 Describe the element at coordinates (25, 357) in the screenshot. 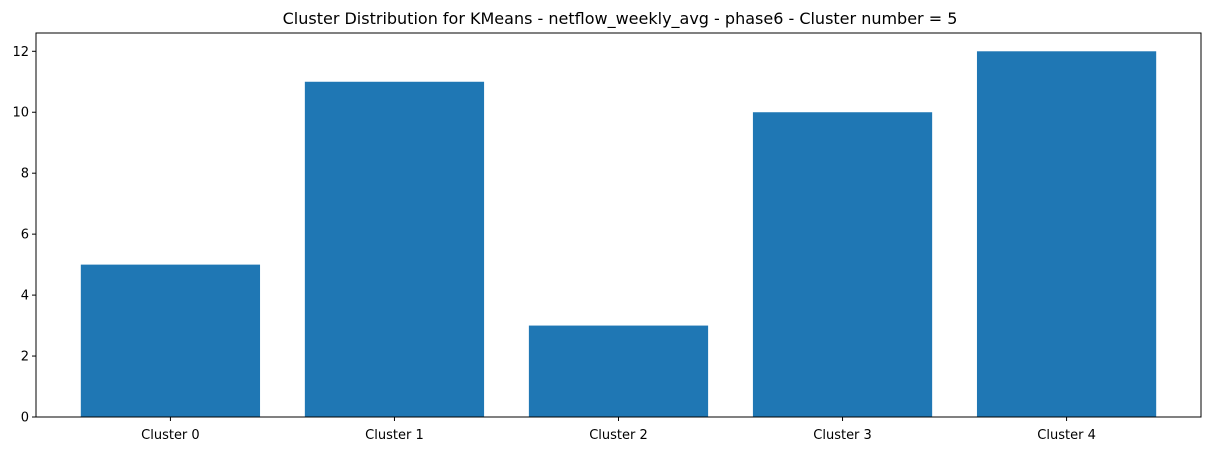

I see `y-tick-label-1: 2` at that location.